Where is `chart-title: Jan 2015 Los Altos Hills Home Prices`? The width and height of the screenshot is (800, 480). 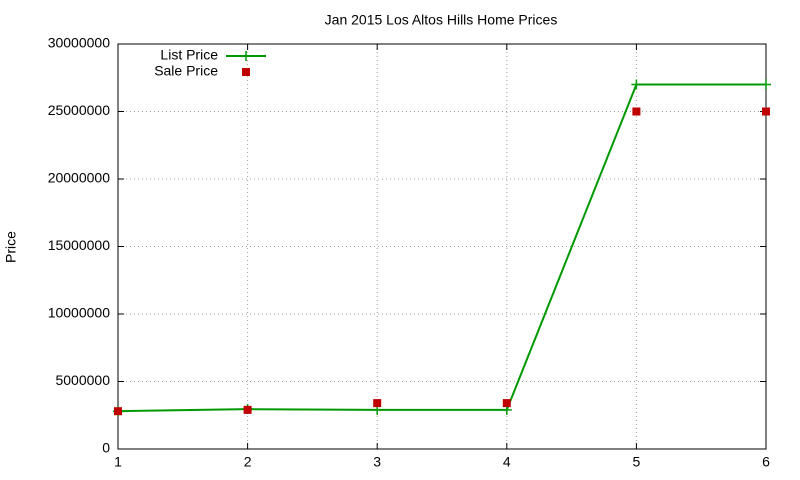 chart-title: Jan 2015 Los Altos Hills Home Prices is located at coordinates (441, 20).